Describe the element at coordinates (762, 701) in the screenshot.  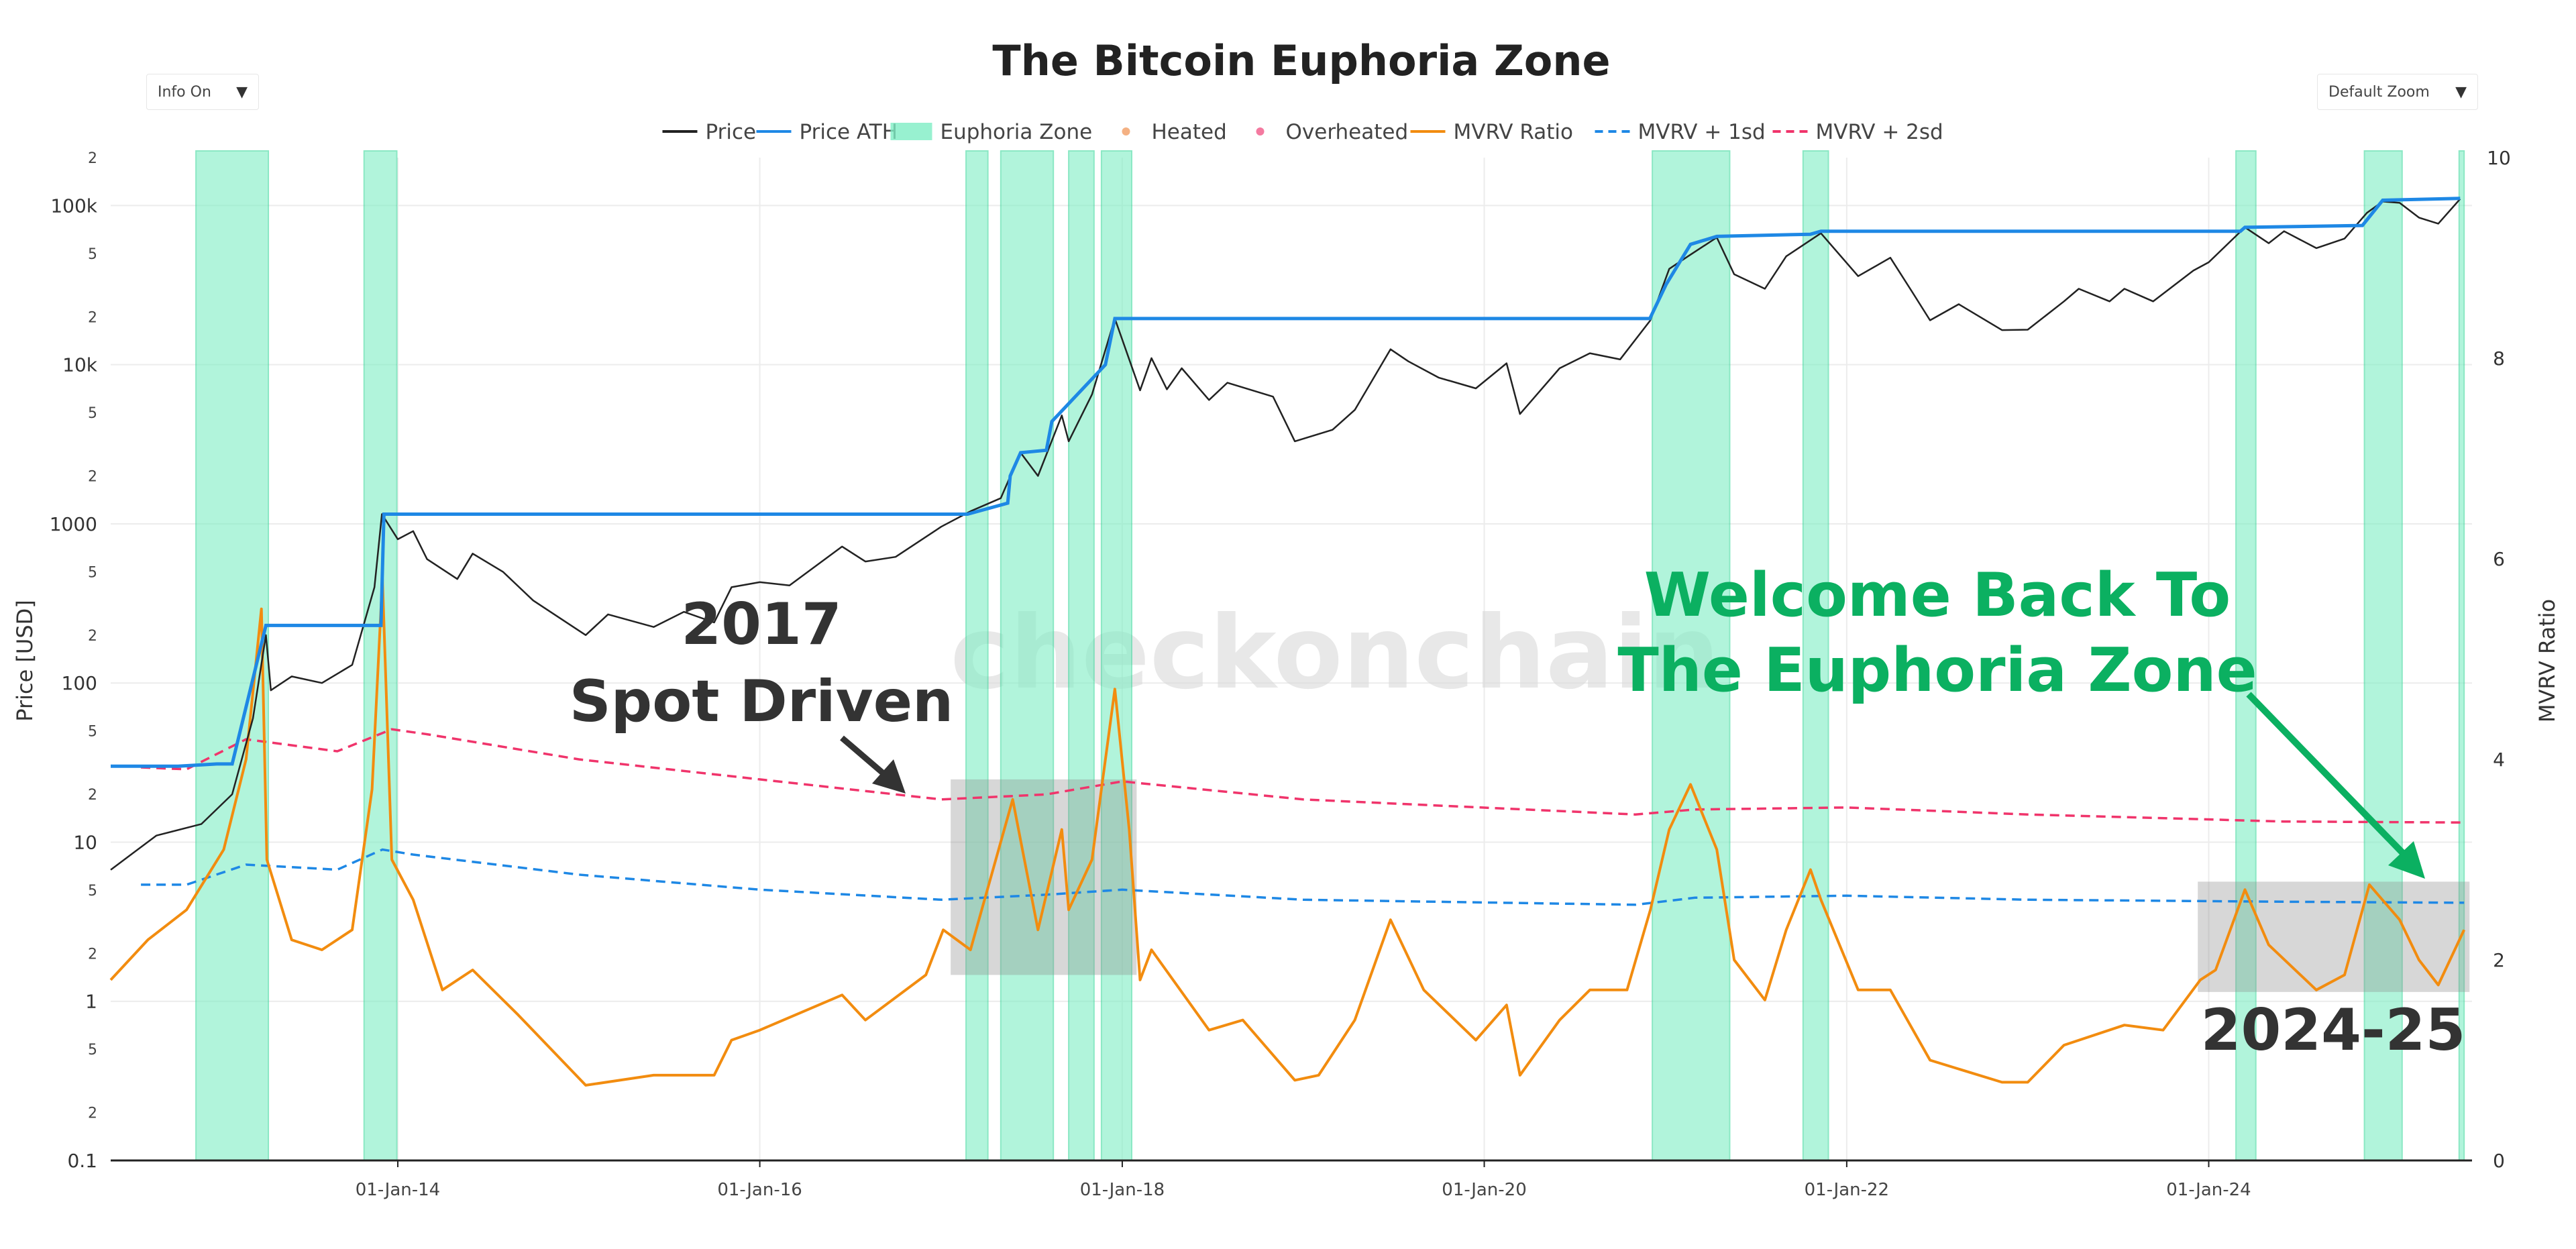
I see `annotation-spot-driven: Spot Driven` at that location.